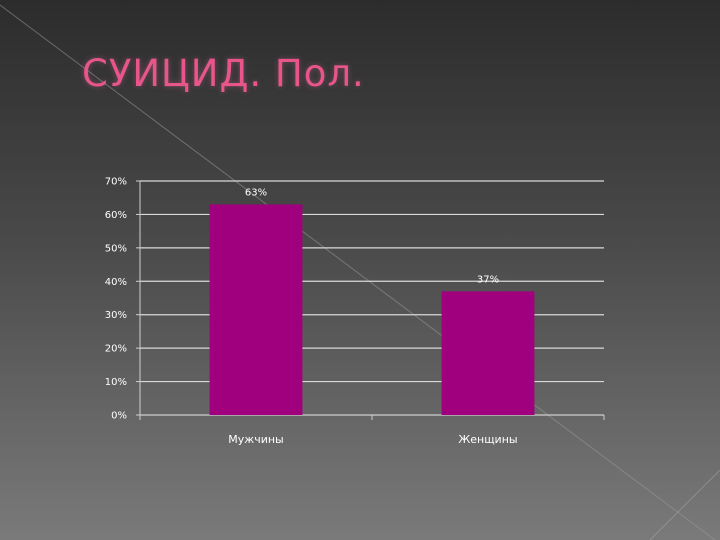 This screenshot has height=540, width=720. What do you see at coordinates (488, 353) in the screenshot?
I see `bar-women` at bounding box center [488, 353].